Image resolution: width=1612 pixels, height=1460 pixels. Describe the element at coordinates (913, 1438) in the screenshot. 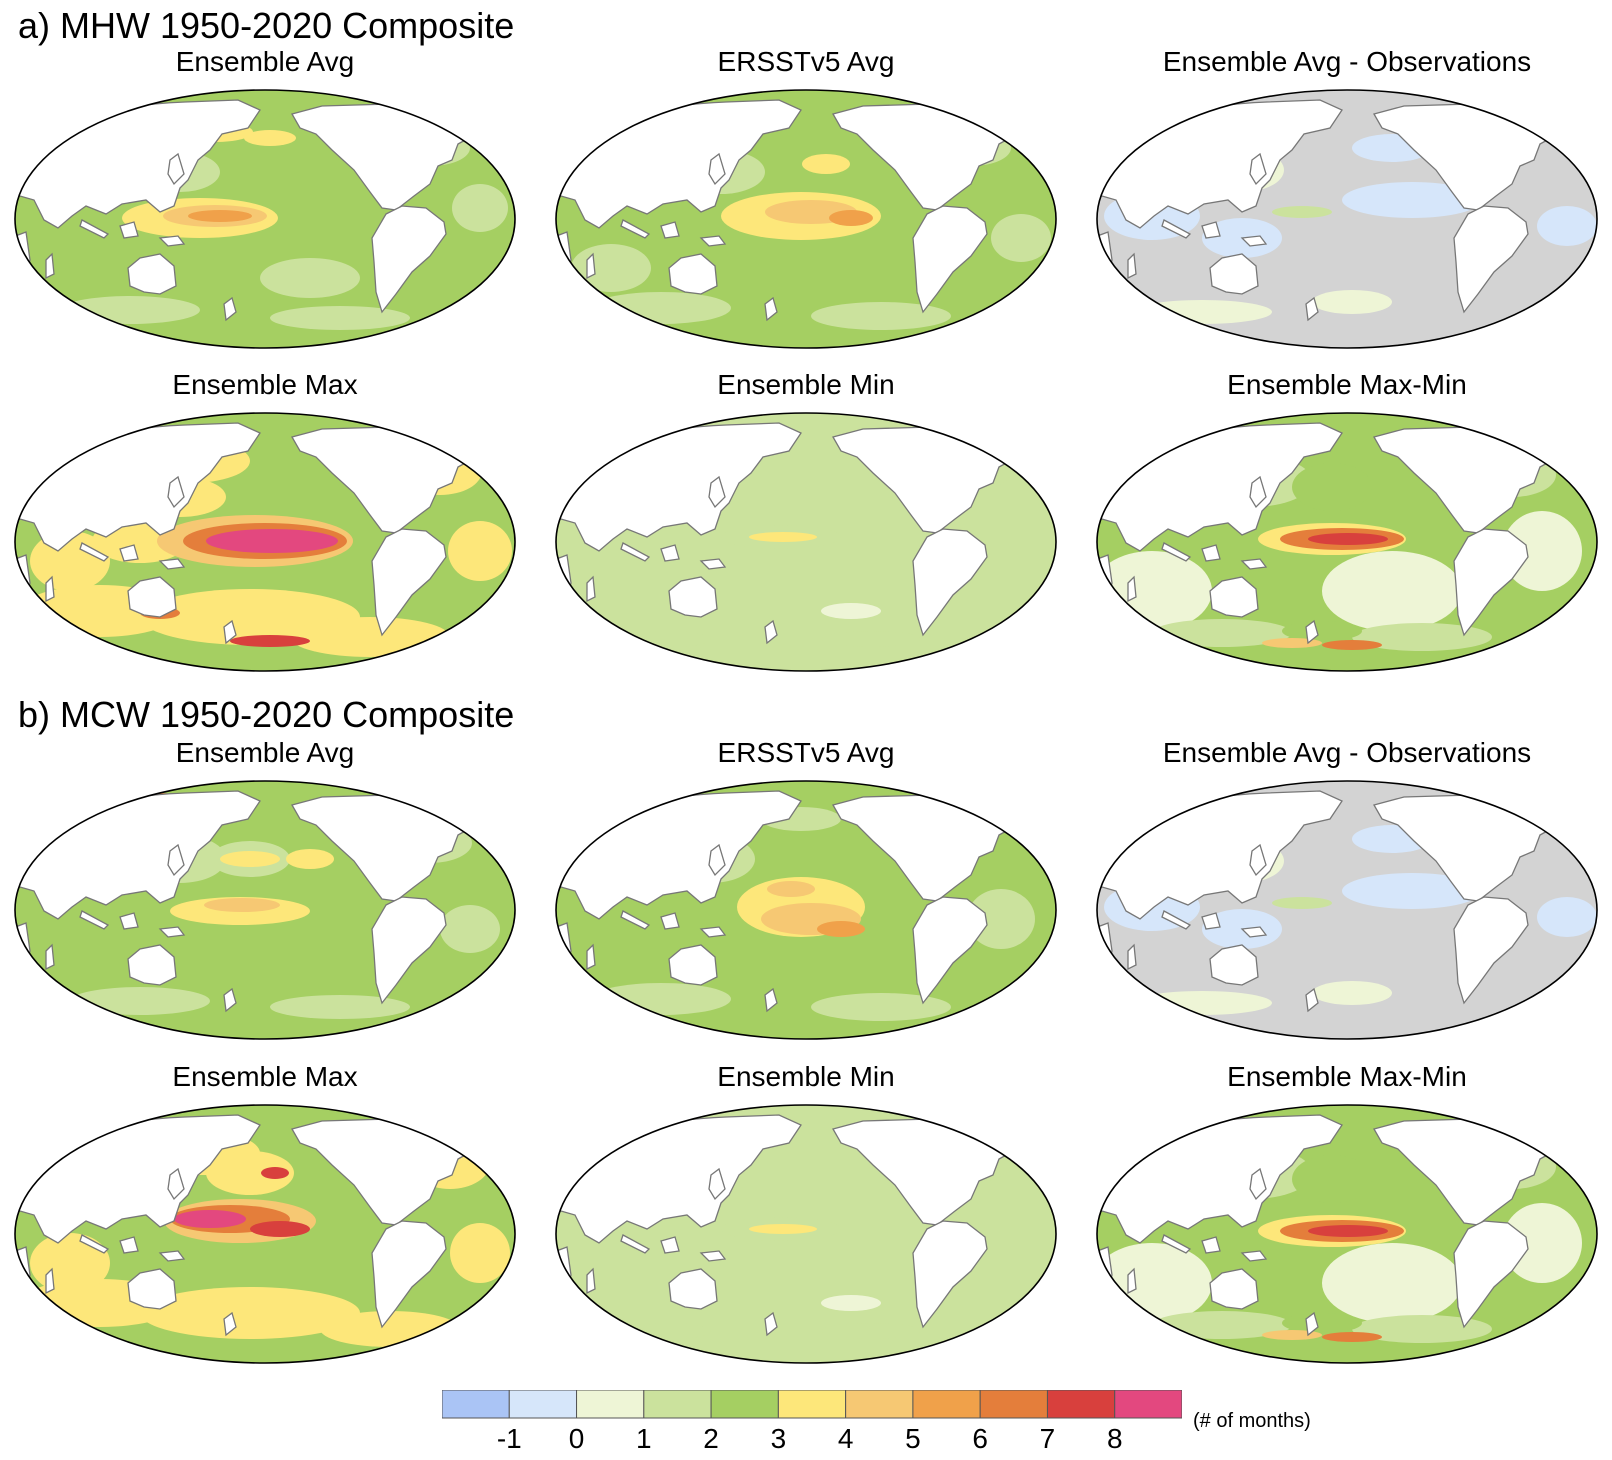

I see `colorbar-tick-label: 5` at that location.